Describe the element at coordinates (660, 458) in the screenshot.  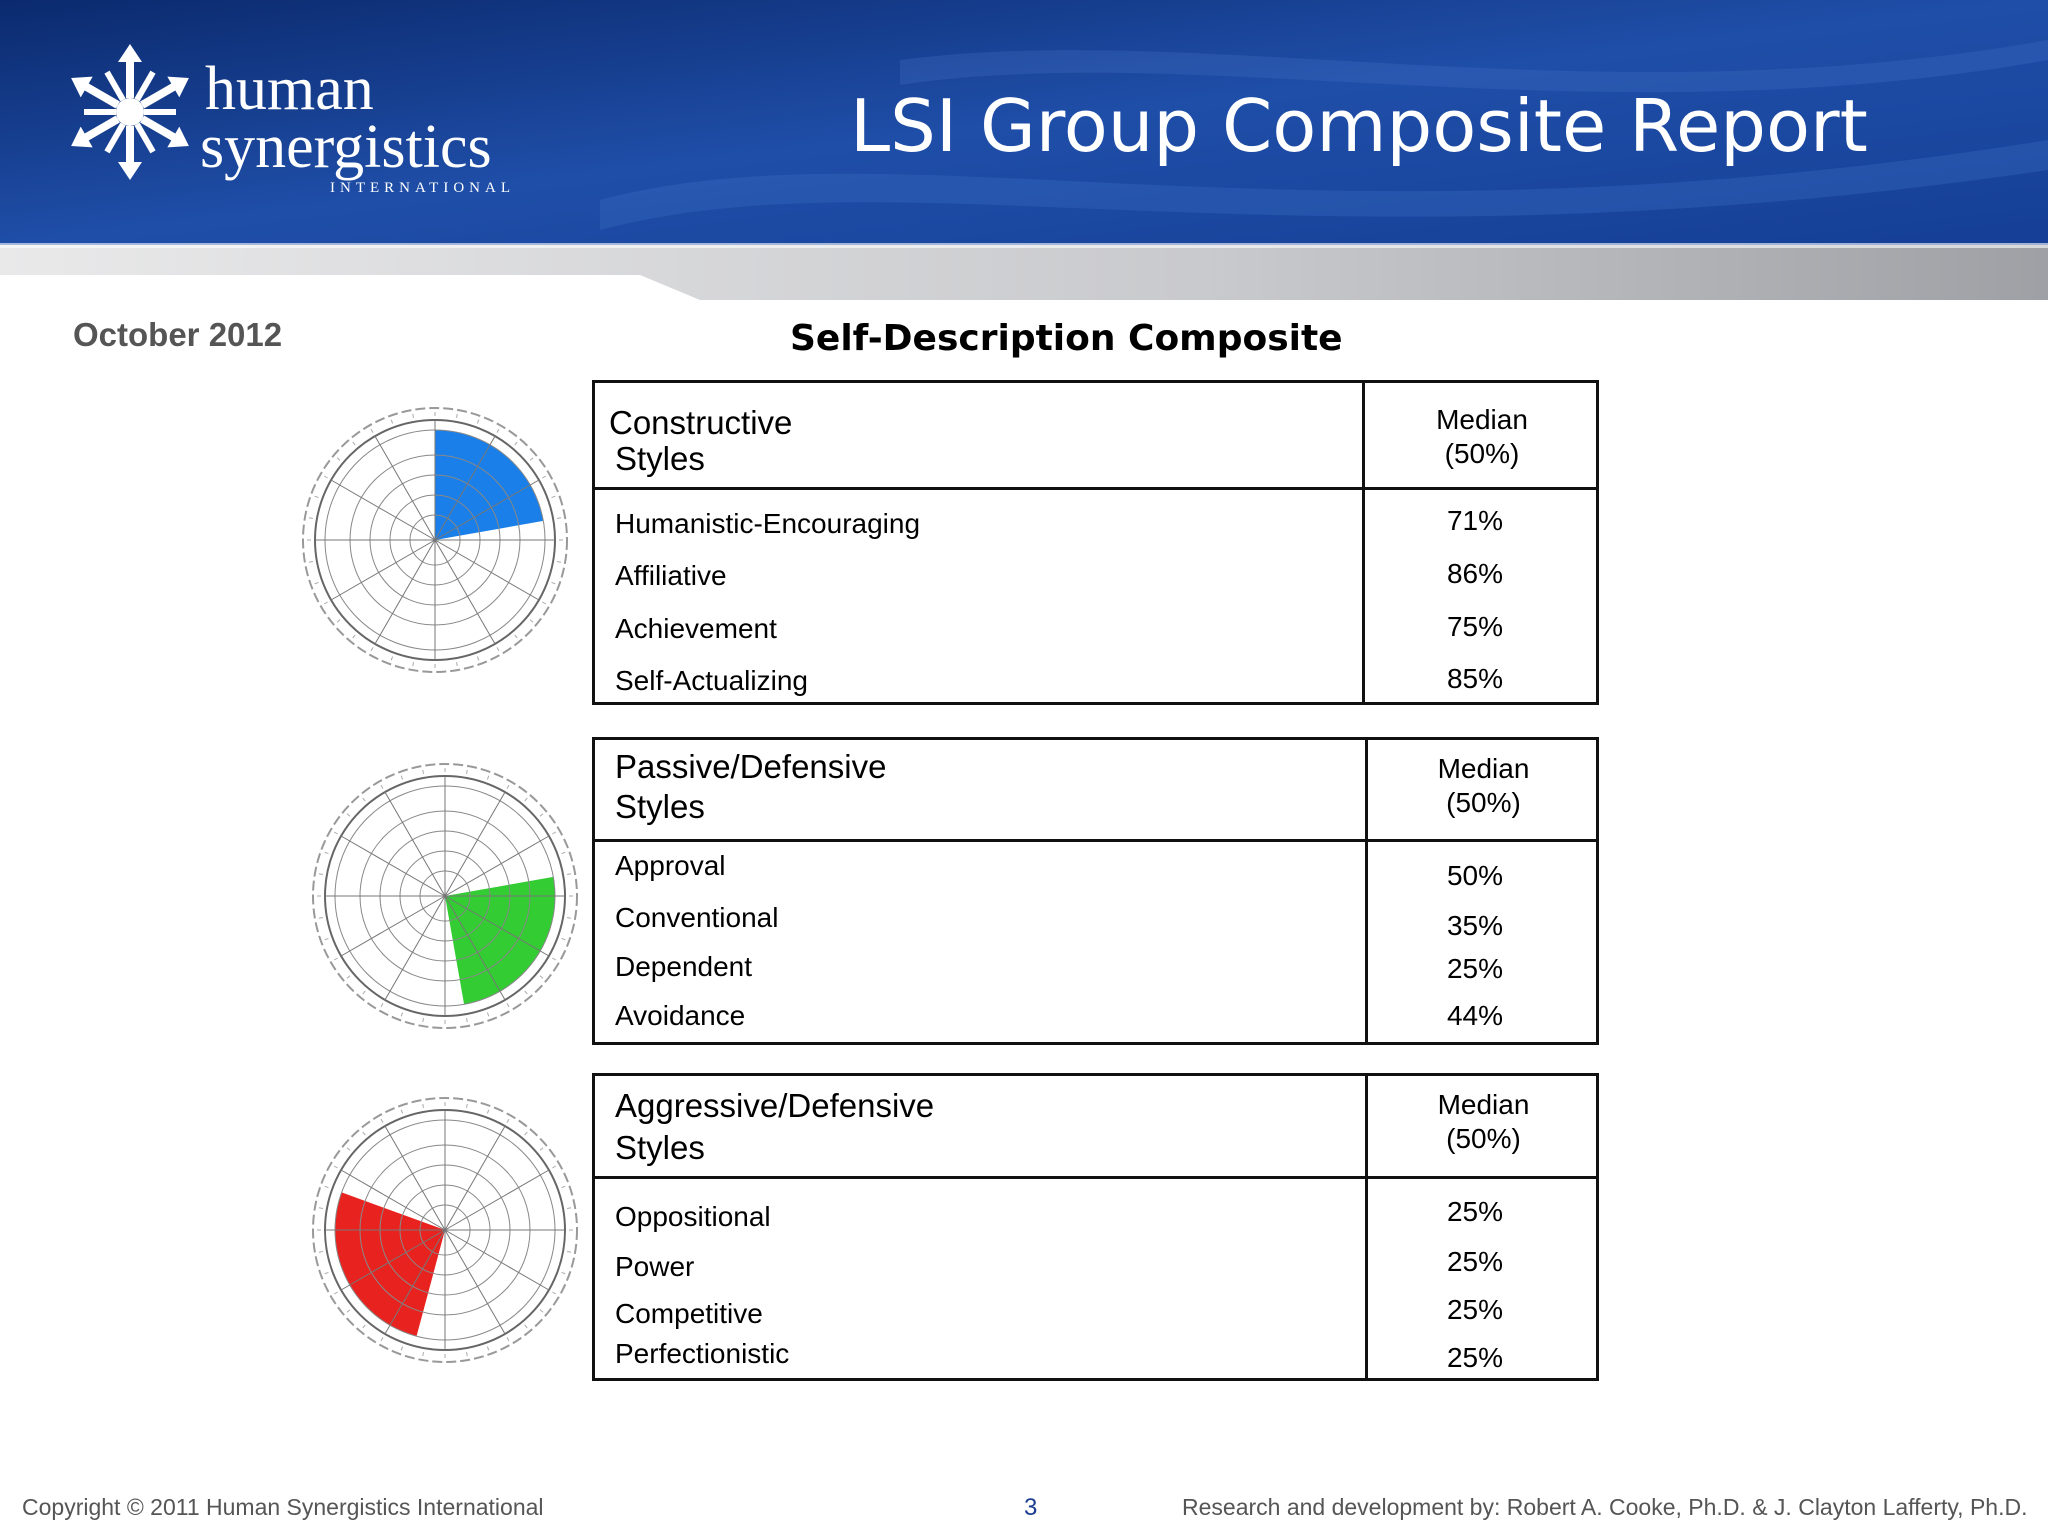
I see `table-title-line2: Styles` at that location.